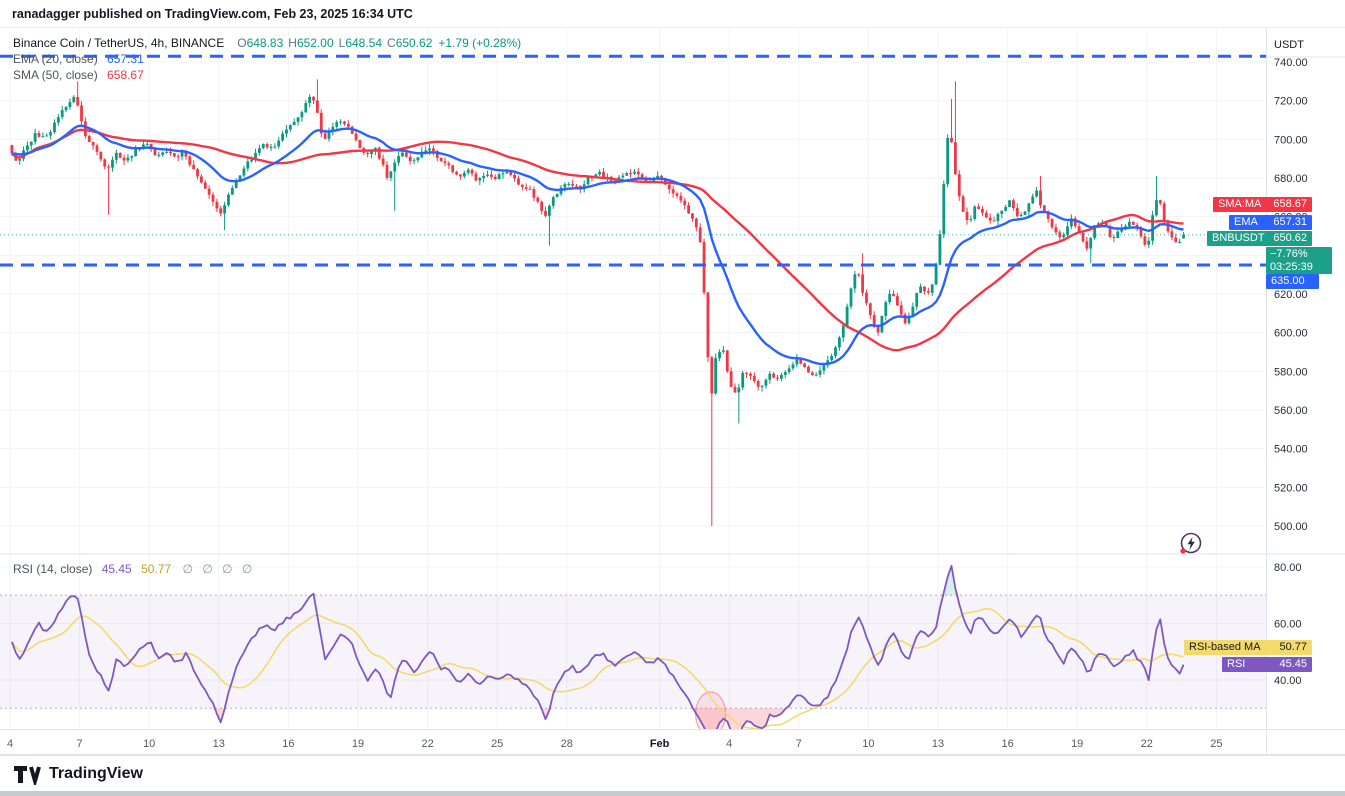 This screenshot has height=796, width=1345. What do you see at coordinates (1248, 647) in the screenshot?
I see `rsi-ma-badge: RSI-based MA 50.77` at bounding box center [1248, 647].